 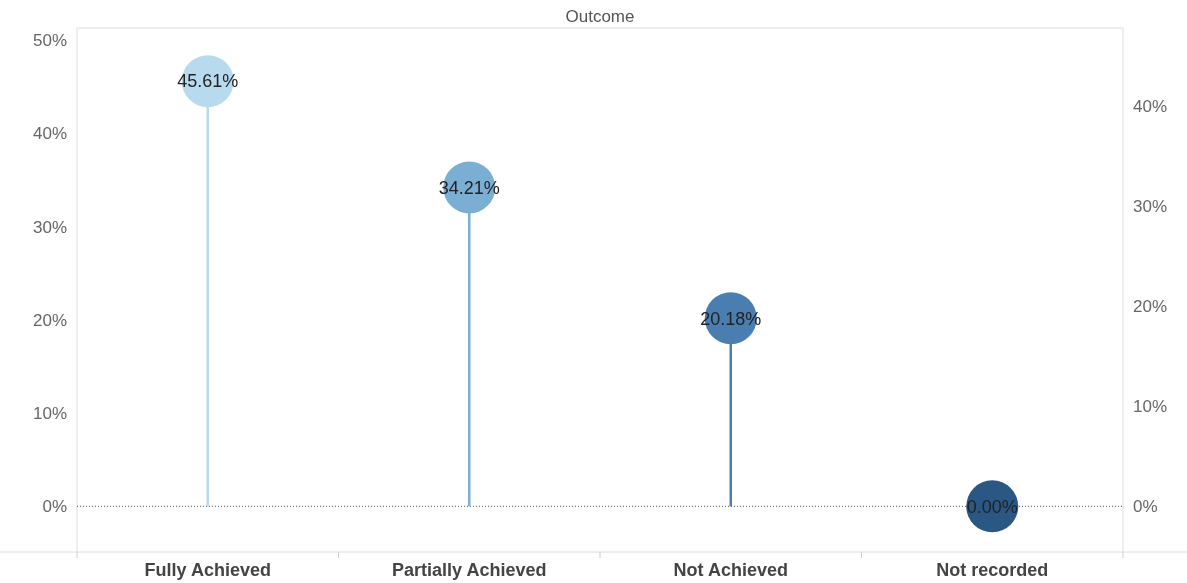 What do you see at coordinates (49, 134) in the screenshot?
I see `y-tick-label: 40%` at bounding box center [49, 134].